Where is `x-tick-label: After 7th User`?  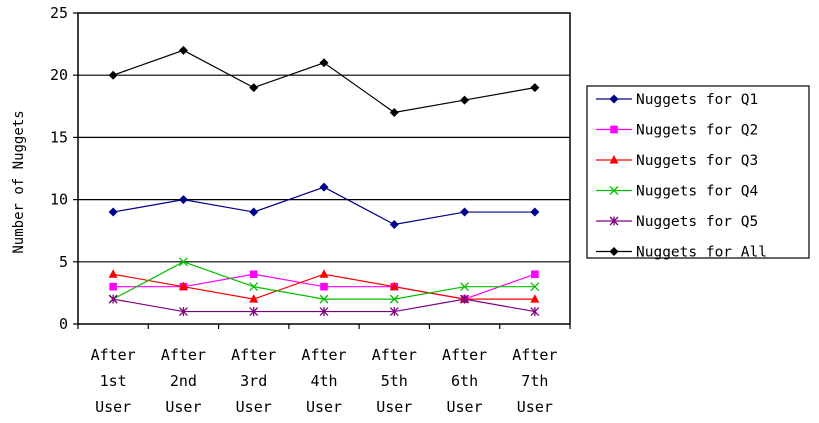 x-tick-label: After 7th User is located at coordinates (534, 381).